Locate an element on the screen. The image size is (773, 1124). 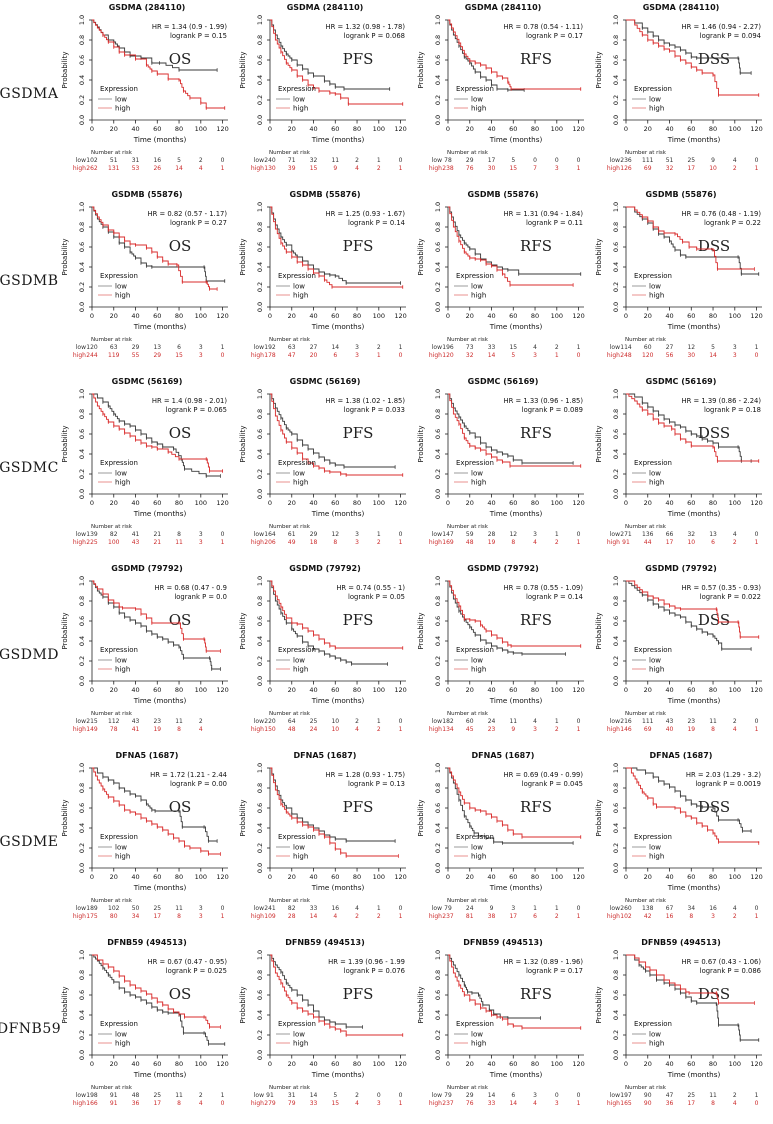
endpoint-label: PFS is located at coordinates (358, 620).